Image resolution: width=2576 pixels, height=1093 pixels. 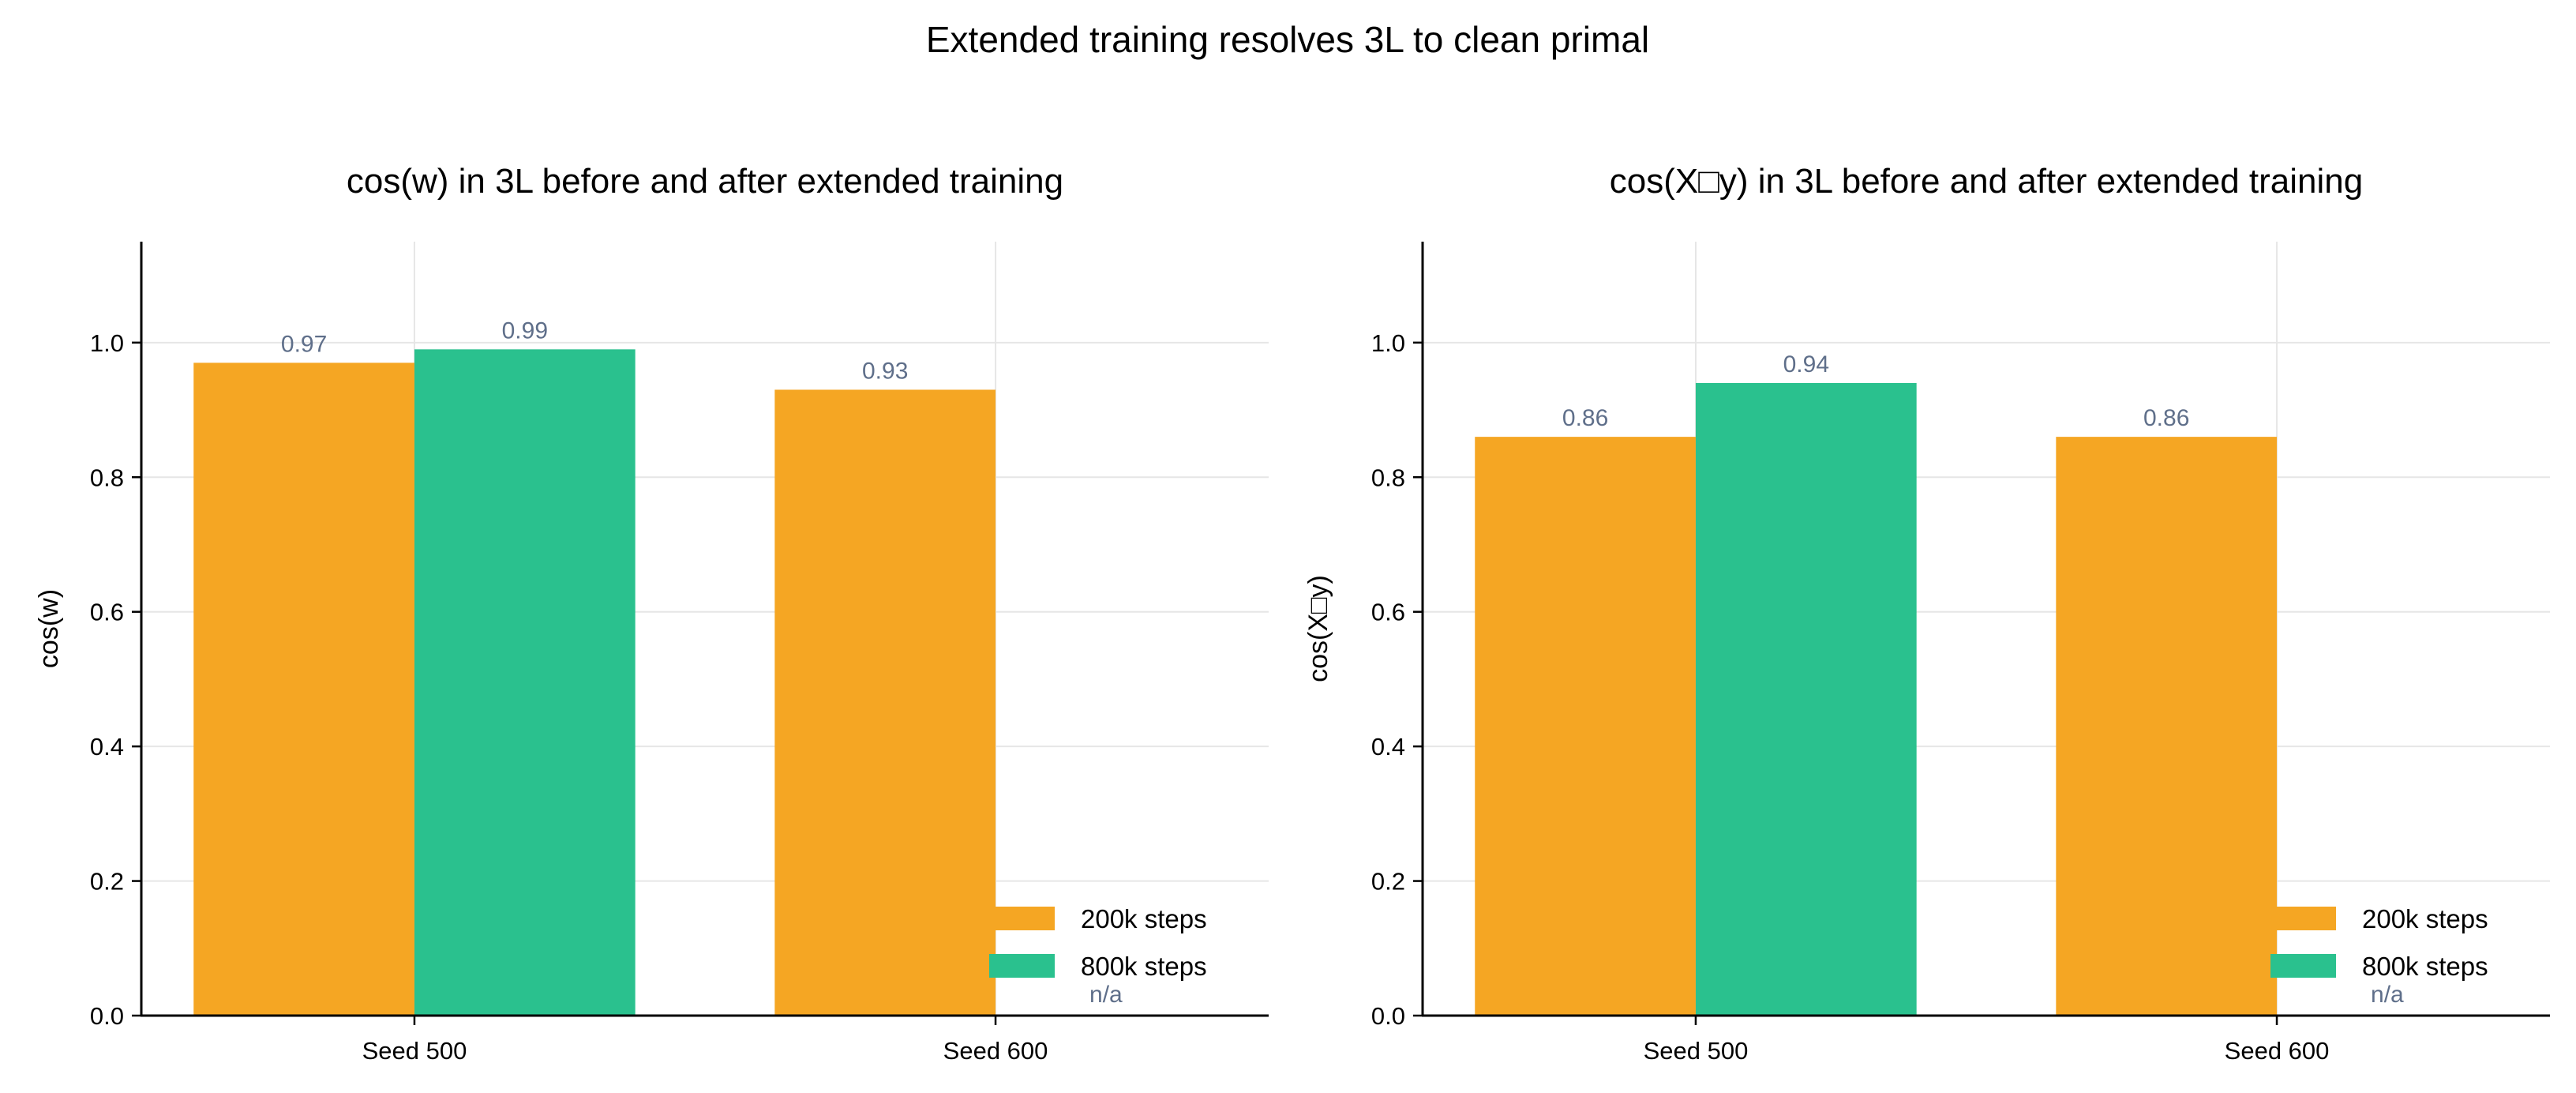 I want to click on y-axis-label: cos(X□y), so click(x=1318, y=628).